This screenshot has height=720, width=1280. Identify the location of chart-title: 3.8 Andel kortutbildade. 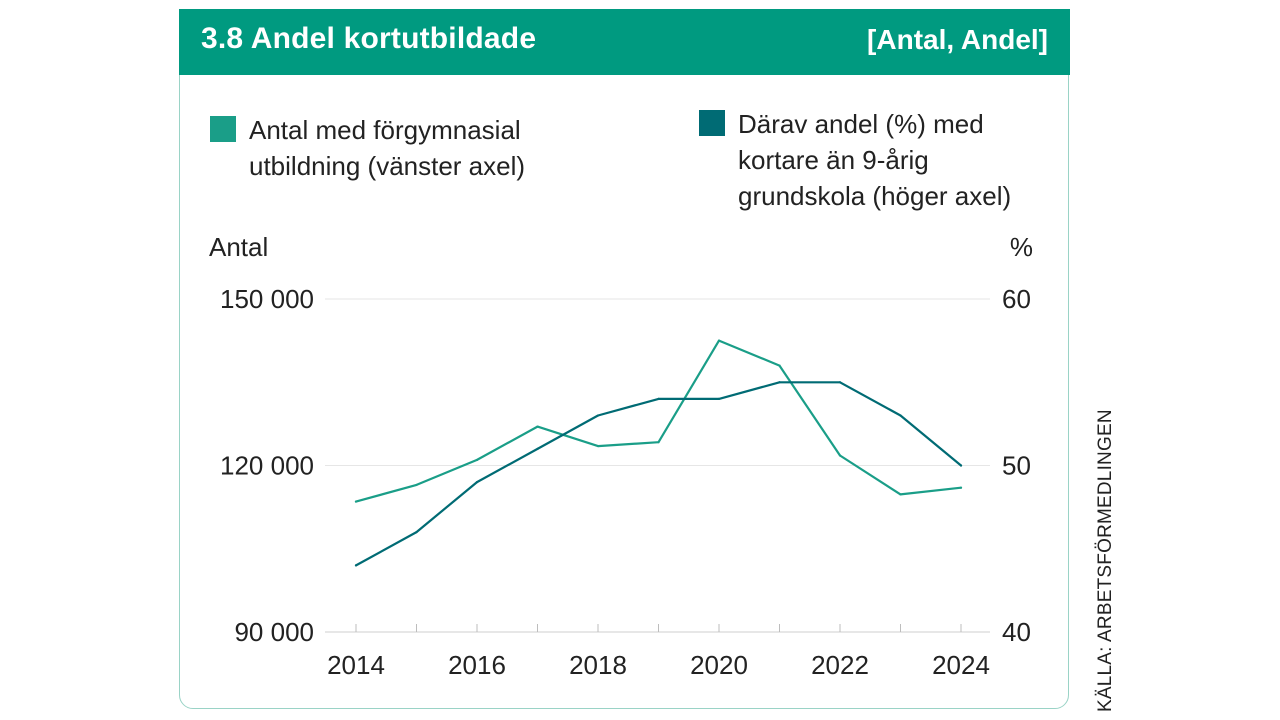
(369, 38).